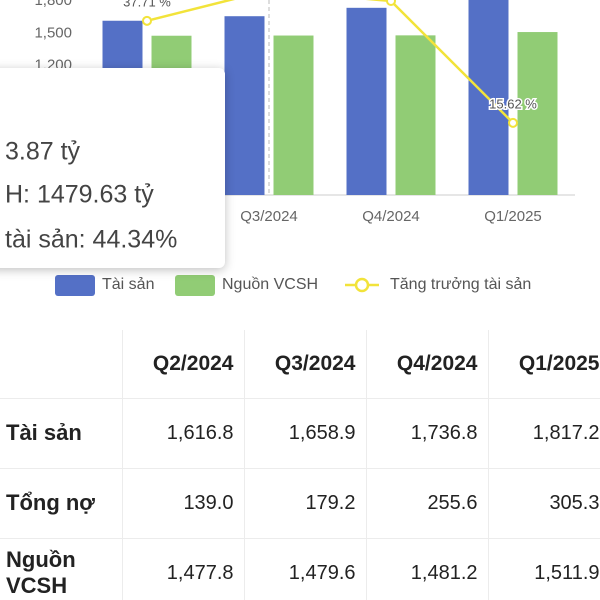  I want to click on x-tick-label: Q3/2024, so click(269, 216).